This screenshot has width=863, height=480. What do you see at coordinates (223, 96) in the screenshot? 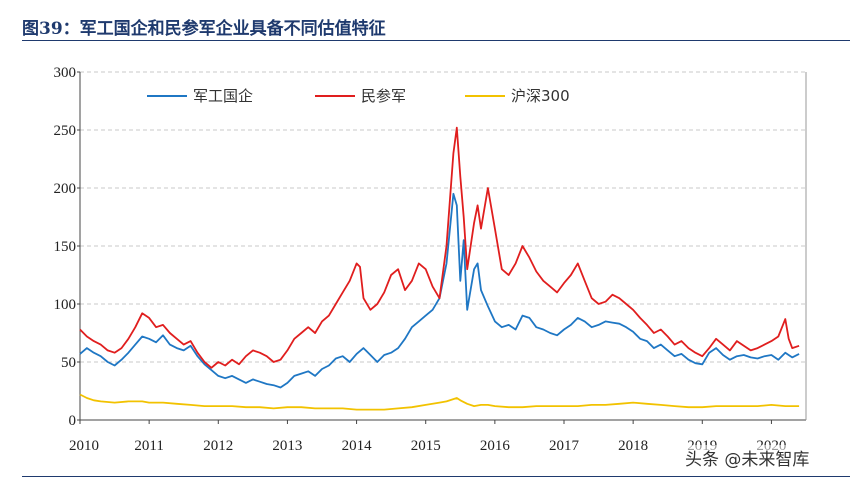
I see `legend-label-0: 军工国企` at bounding box center [223, 96].